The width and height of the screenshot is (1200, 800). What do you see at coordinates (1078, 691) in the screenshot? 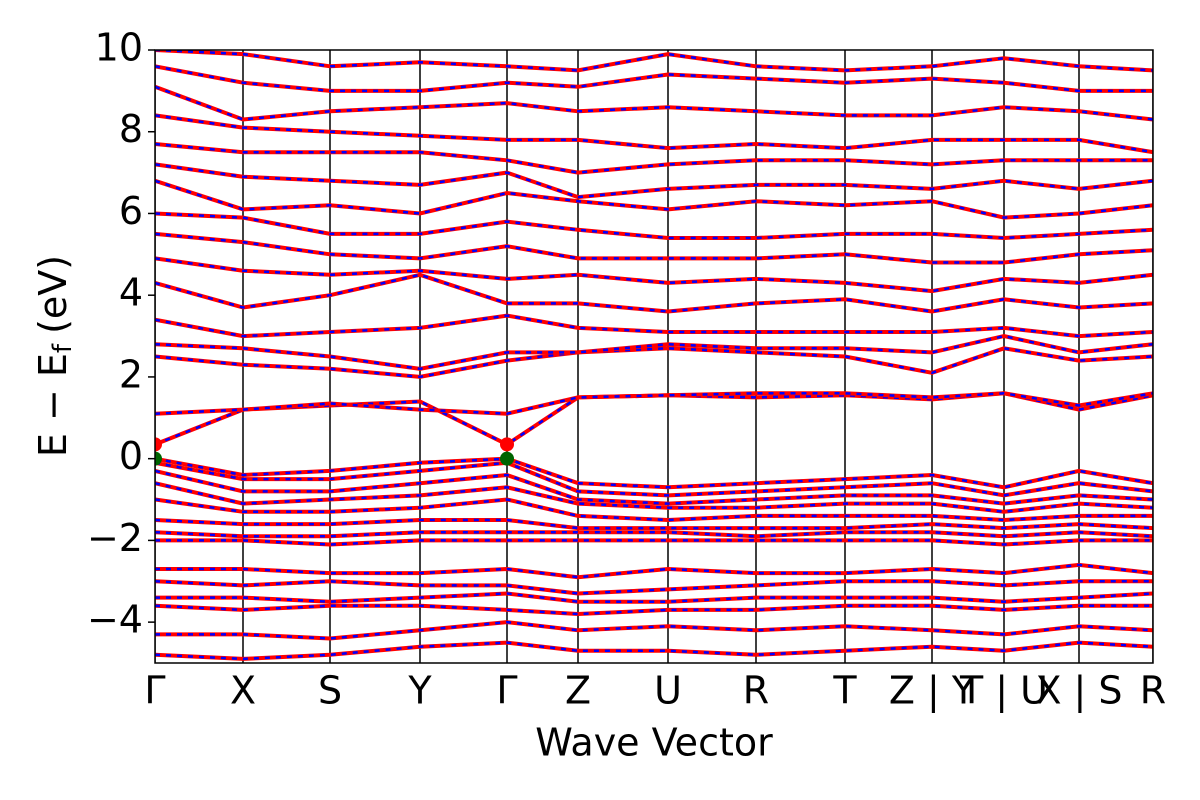
I see `x-tick-label: X | S` at bounding box center [1078, 691].